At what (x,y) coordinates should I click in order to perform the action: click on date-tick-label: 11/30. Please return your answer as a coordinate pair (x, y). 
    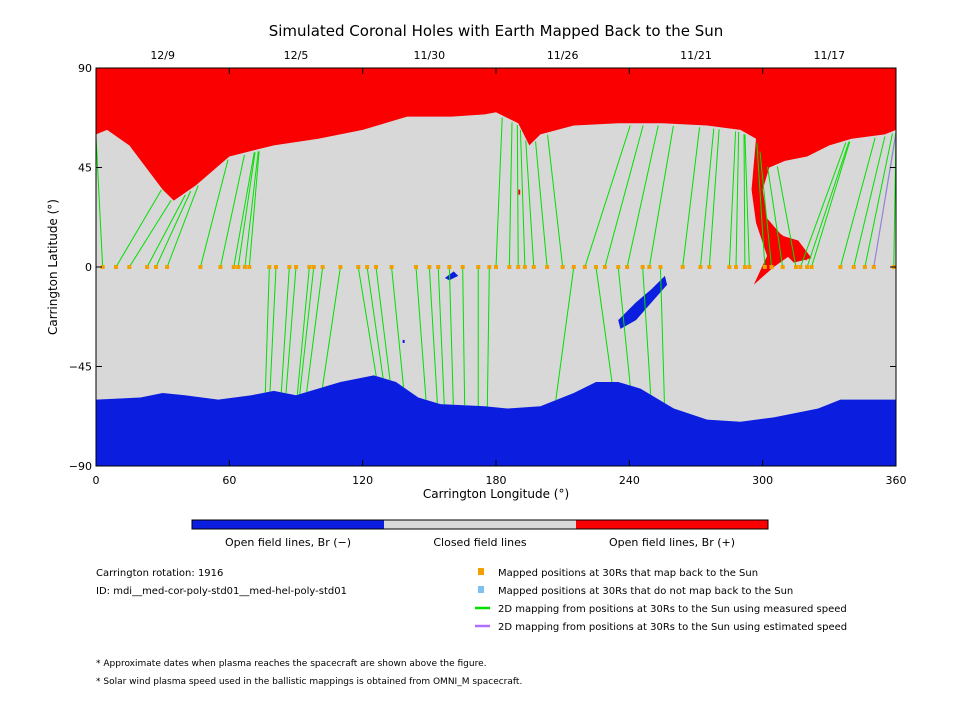
    Looking at the image, I should click on (429, 55).